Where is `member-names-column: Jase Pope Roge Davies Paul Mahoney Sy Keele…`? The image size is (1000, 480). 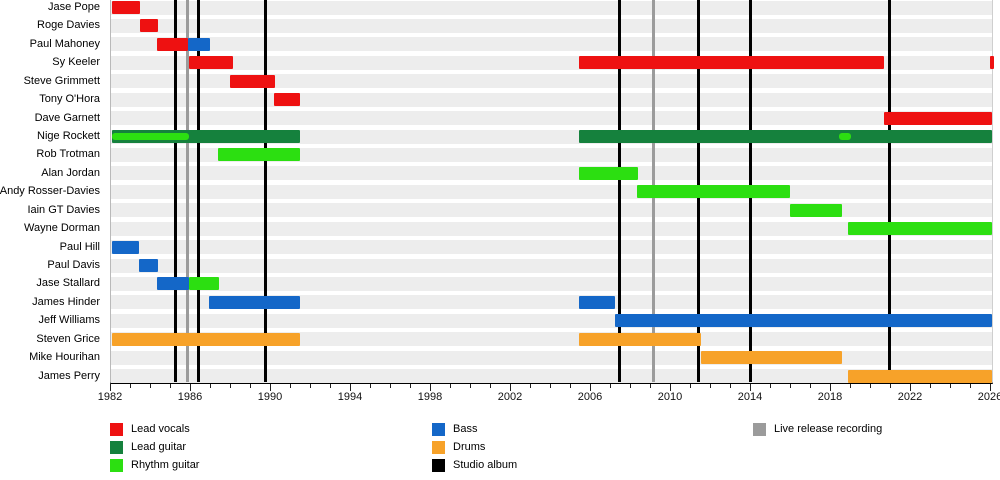 member-names-column: Jase Pope Roge Davies Paul Mahoney Sy Keele… is located at coordinates (52, 191).